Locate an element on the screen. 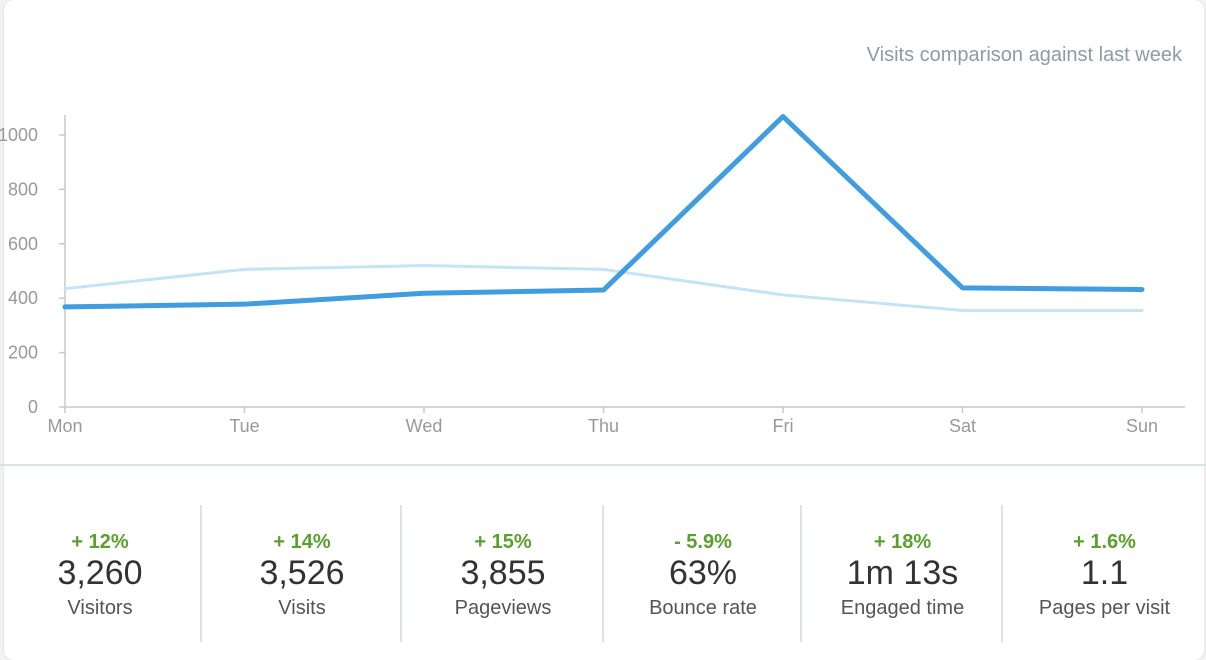 This screenshot has height=660, width=1206. x-tick-label: Fri is located at coordinates (783, 426).